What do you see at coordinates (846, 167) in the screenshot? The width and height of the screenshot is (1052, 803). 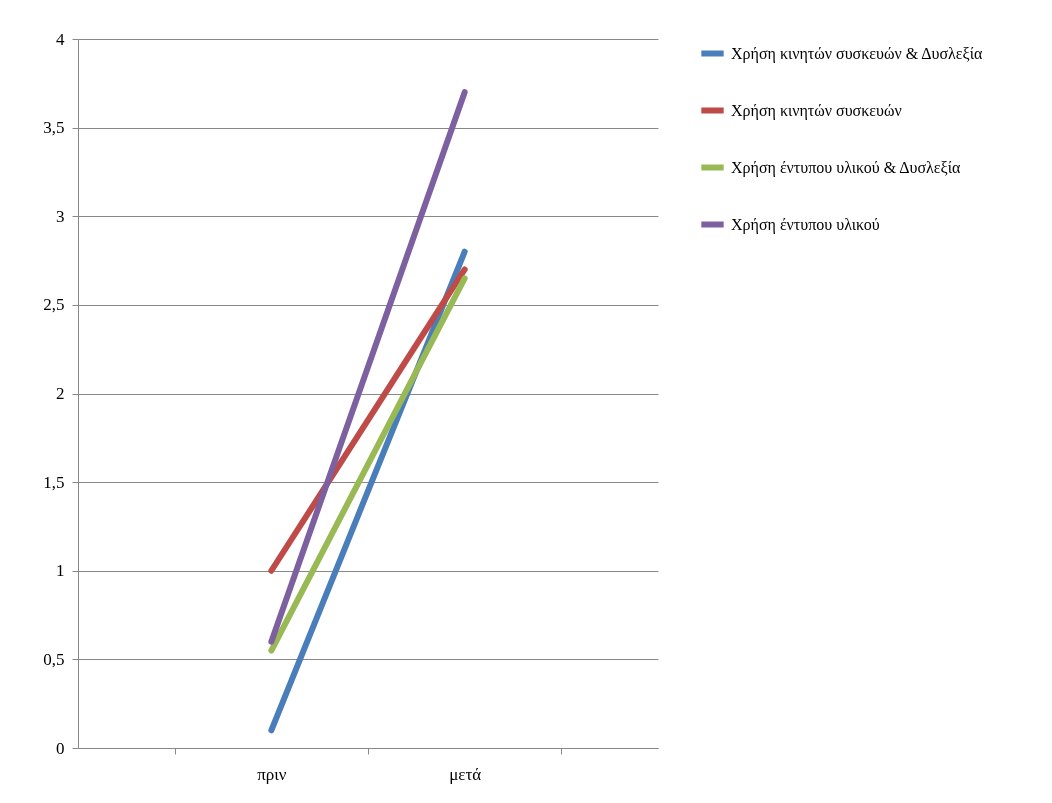 I see `legend-label: Χρήση έντυπου υλικού & Δυσλεξία` at bounding box center [846, 167].